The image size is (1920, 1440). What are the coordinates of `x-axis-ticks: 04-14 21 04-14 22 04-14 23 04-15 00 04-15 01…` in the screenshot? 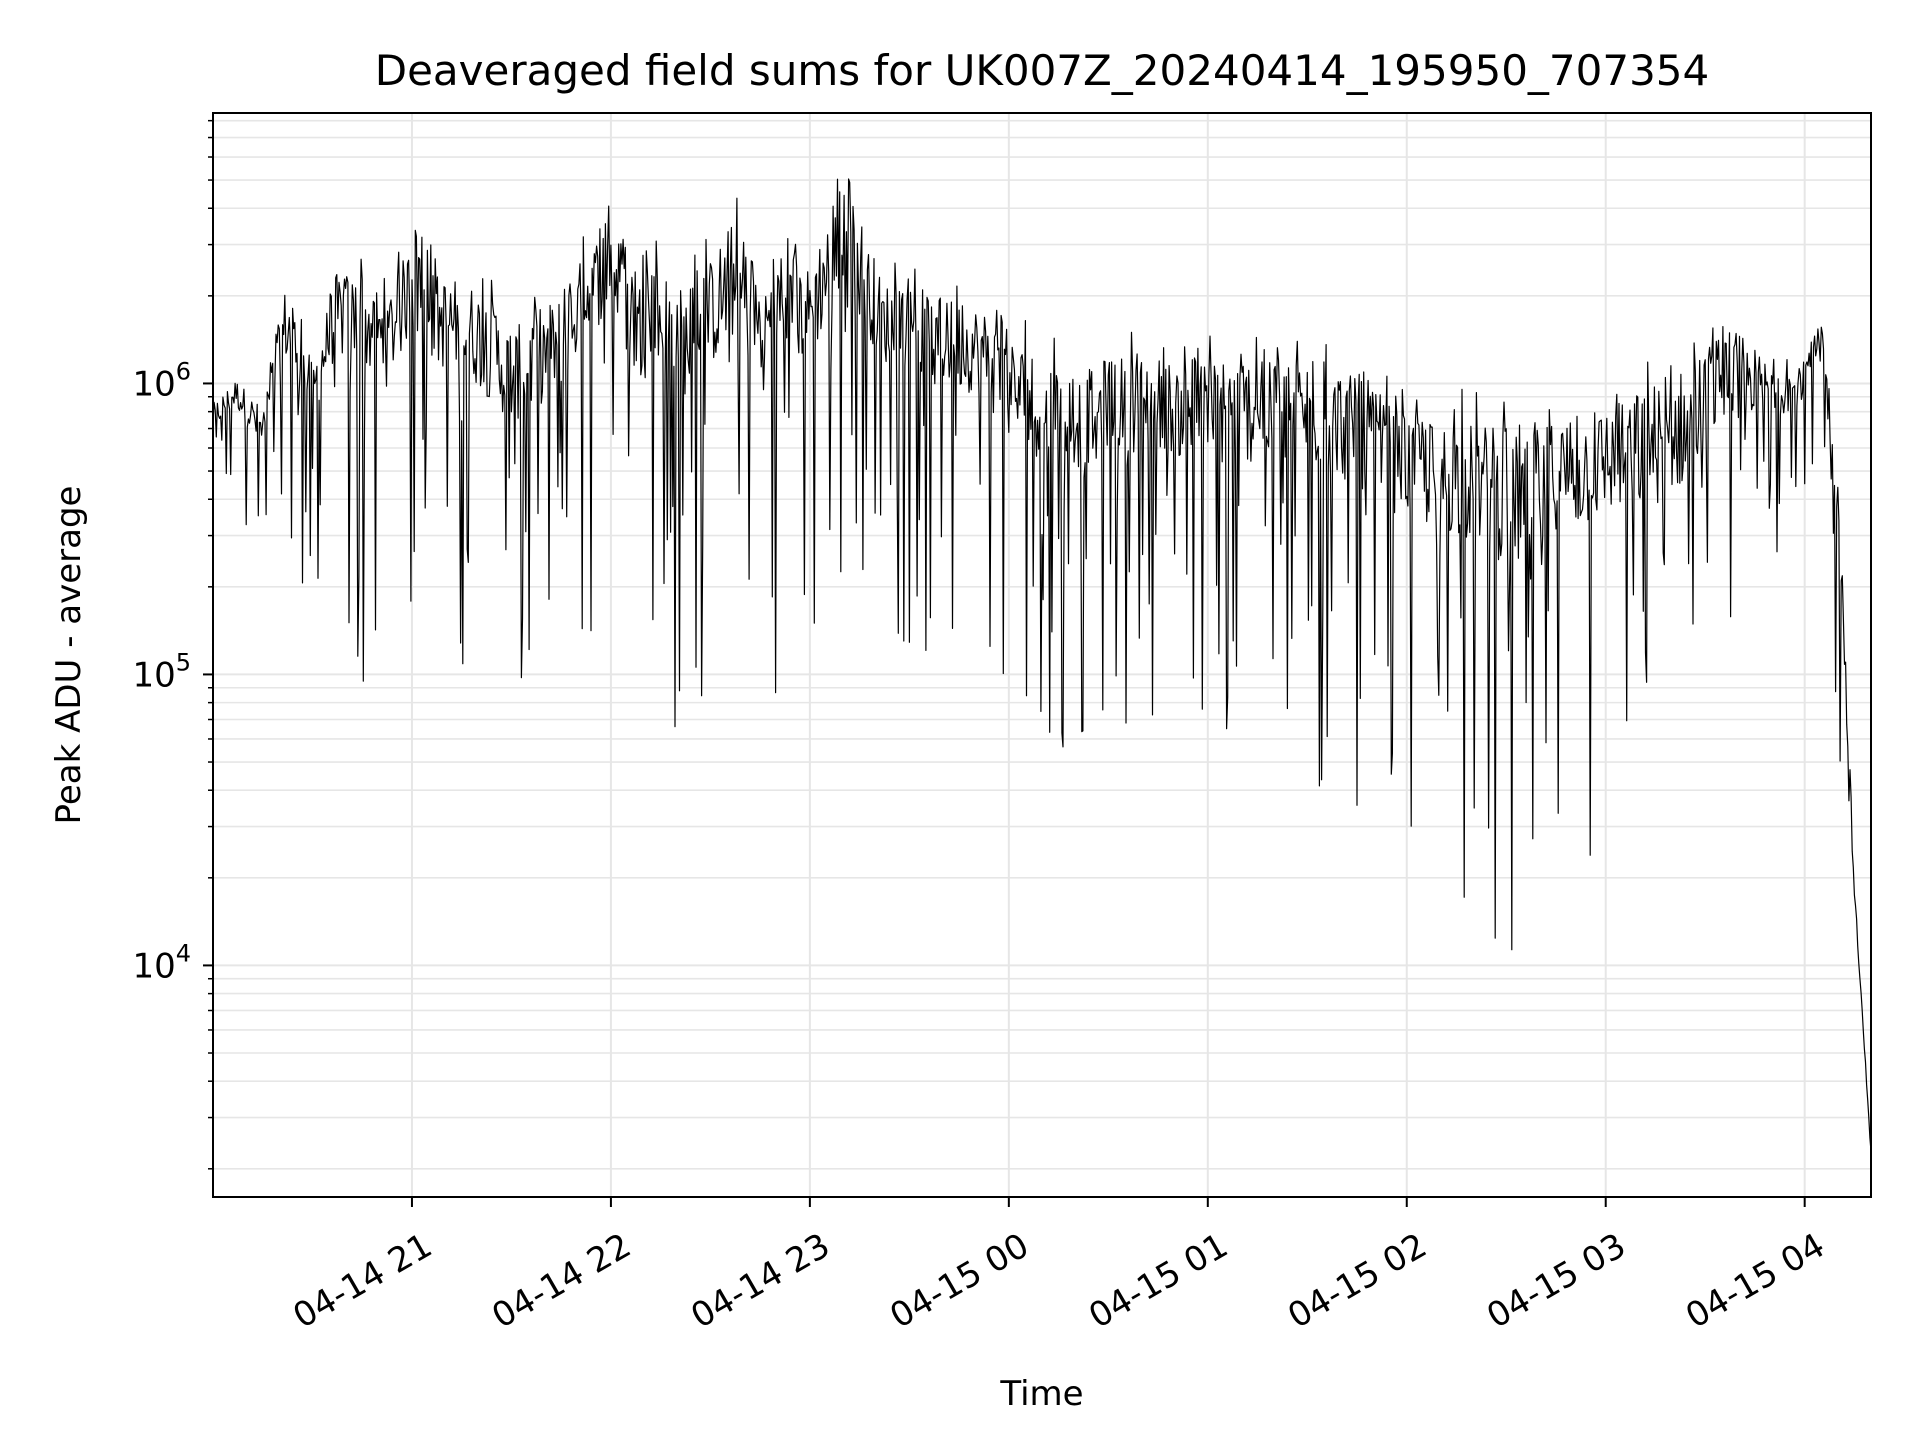 It's located at (1059, 1267).